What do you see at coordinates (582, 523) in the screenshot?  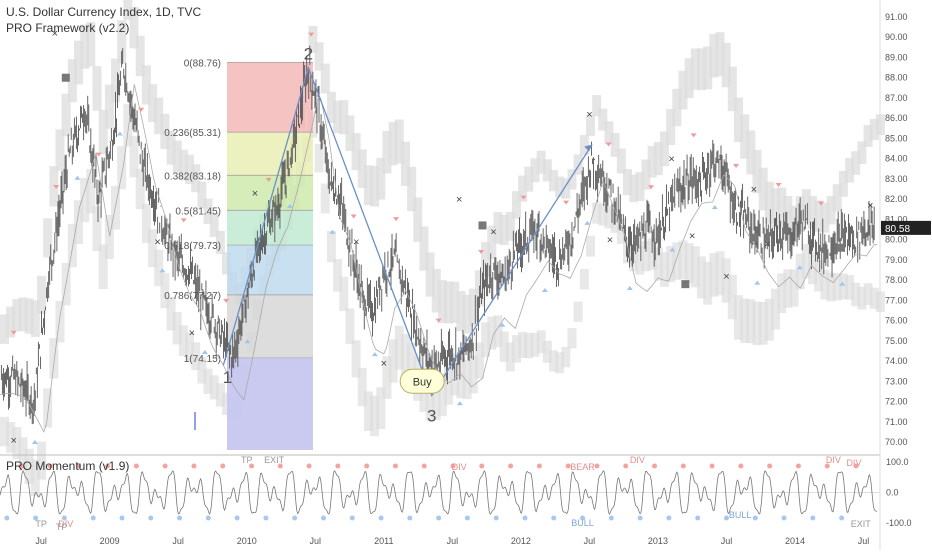 I see `oscillator-tag: BULL` at bounding box center [582, 523].